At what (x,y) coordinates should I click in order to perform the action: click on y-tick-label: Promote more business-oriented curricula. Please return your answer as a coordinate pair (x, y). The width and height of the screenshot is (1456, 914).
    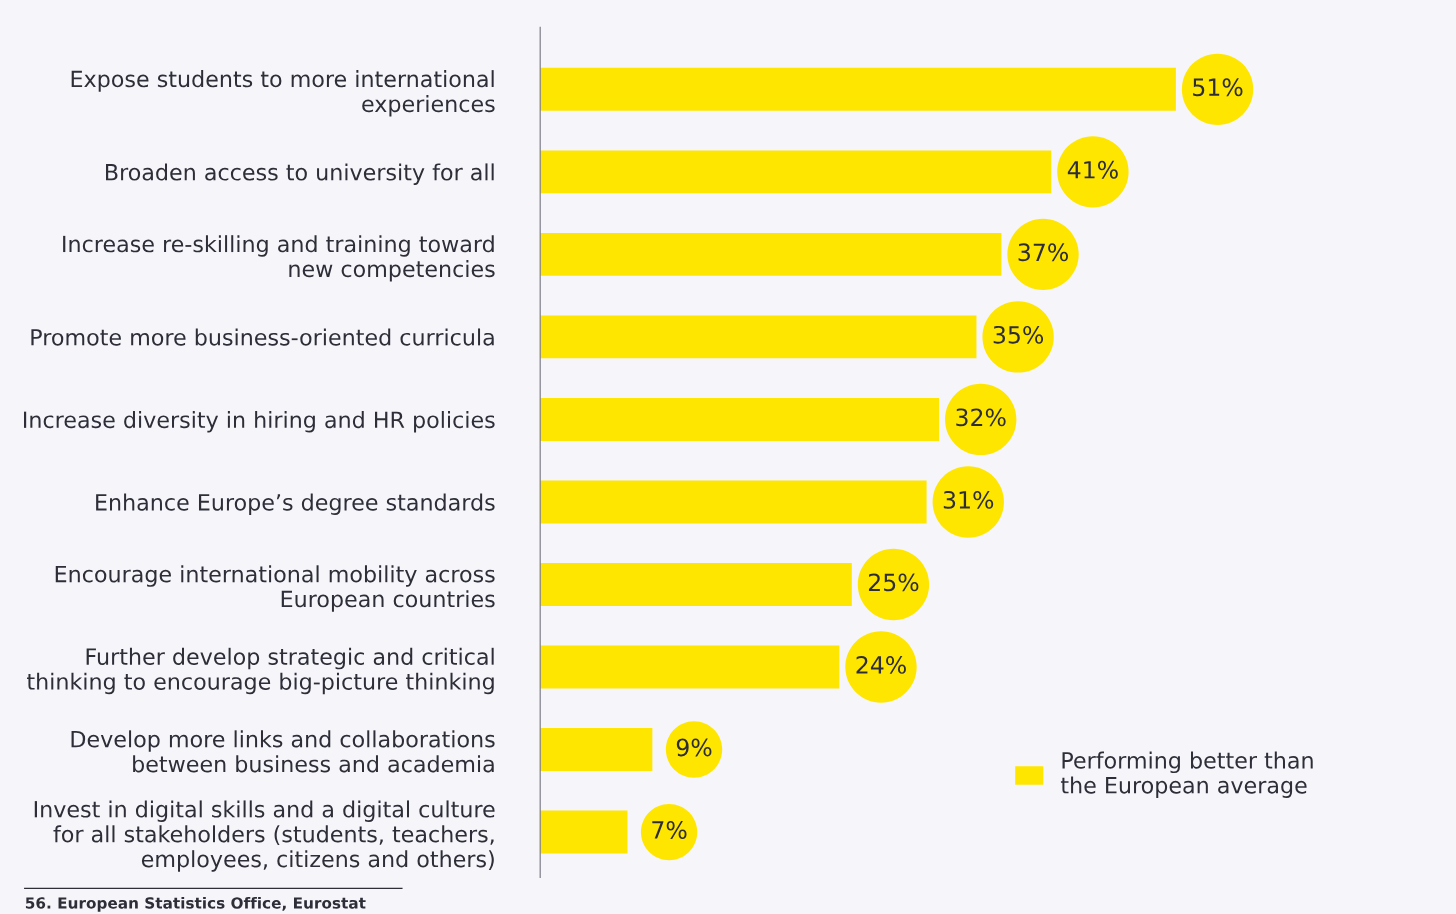
    Looking at the image, I should click on (262, 337).